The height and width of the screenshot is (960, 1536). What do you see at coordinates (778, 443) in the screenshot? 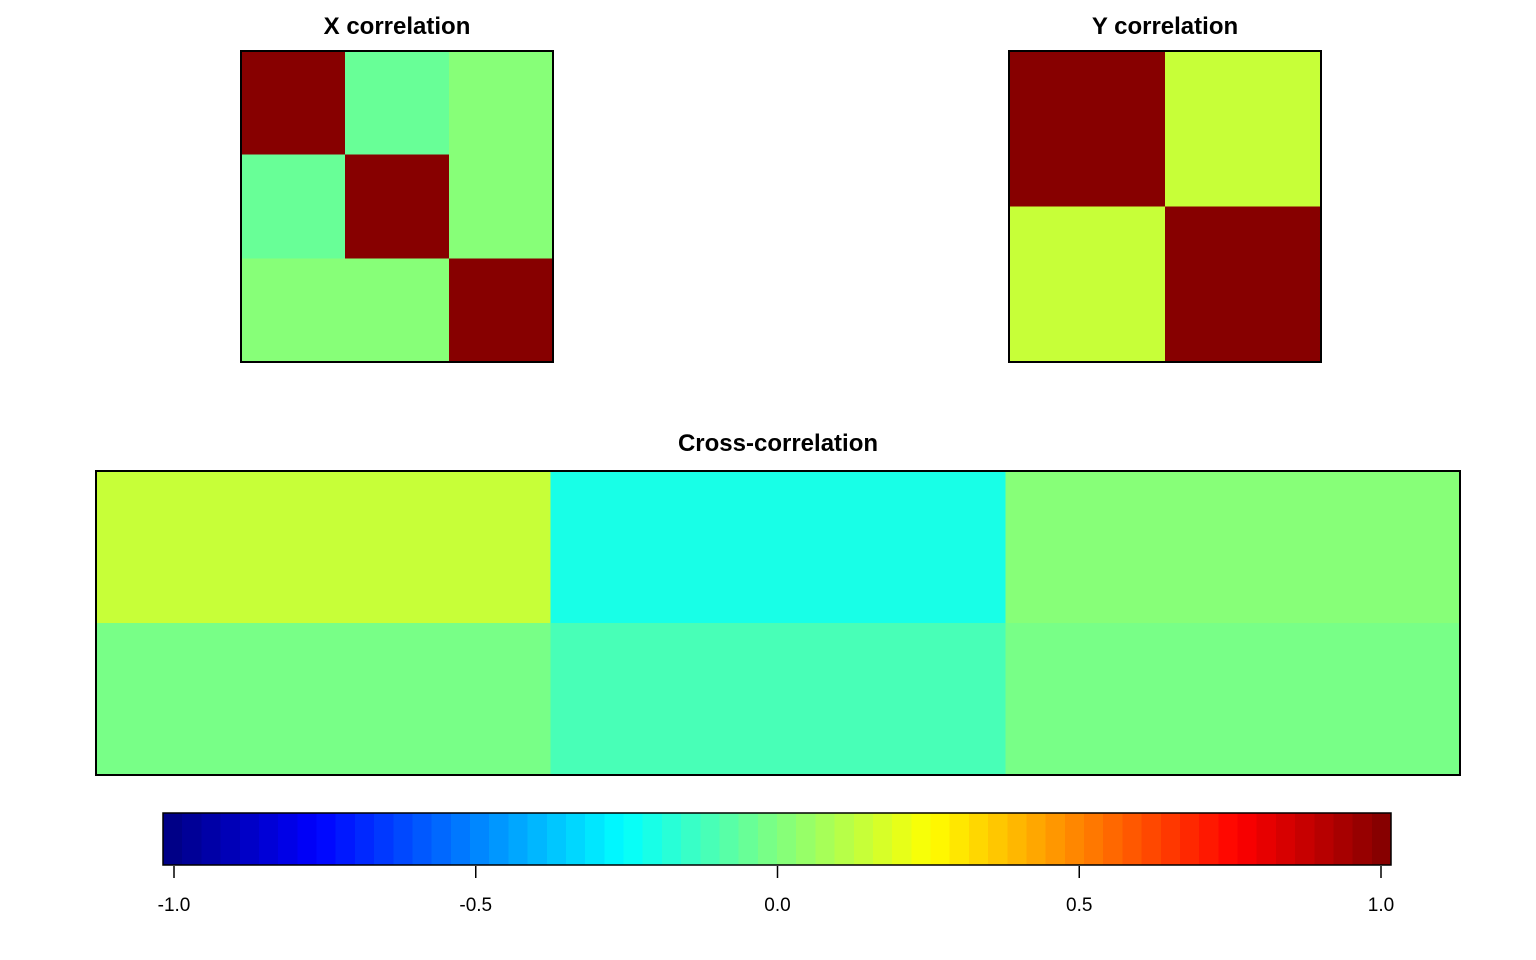
I see `cross-correlation-title: Cross-correlation` at bounding box center [778, 443].